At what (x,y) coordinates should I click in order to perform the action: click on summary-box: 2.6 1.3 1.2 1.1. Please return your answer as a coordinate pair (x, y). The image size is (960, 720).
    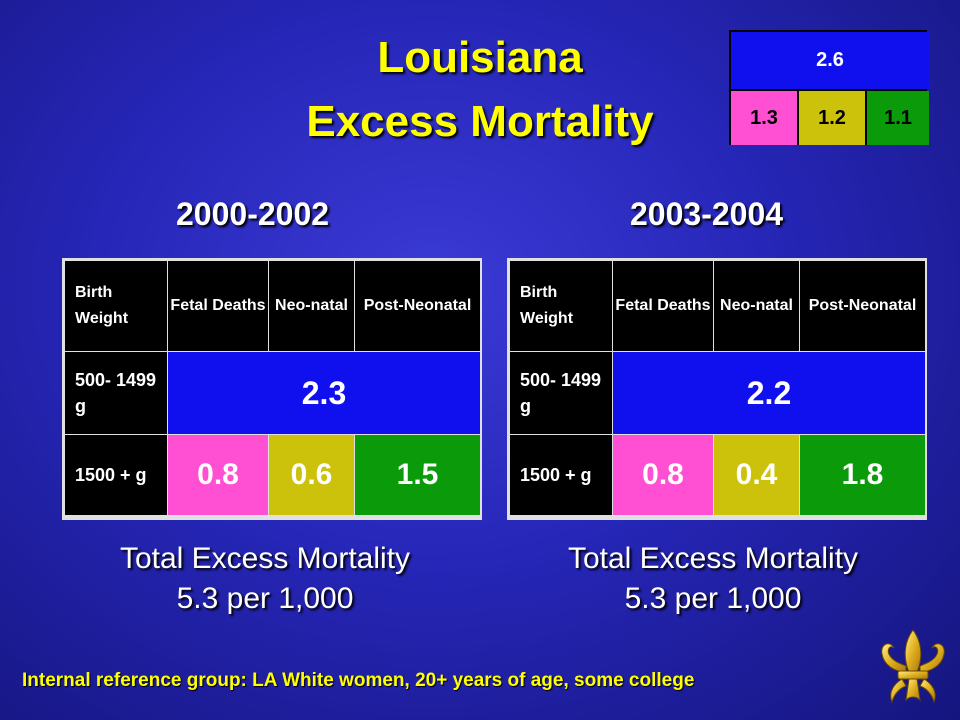
    Looking at the image, I should click on (829, 87).